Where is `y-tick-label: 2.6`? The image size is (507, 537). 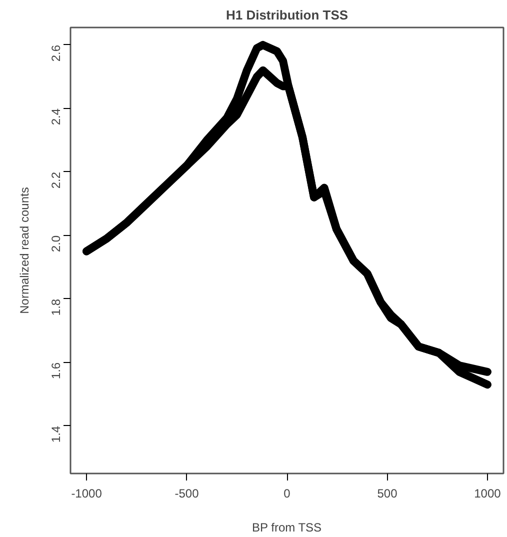 y-tick-label: 2.6 is located at coordinates (56, 53).